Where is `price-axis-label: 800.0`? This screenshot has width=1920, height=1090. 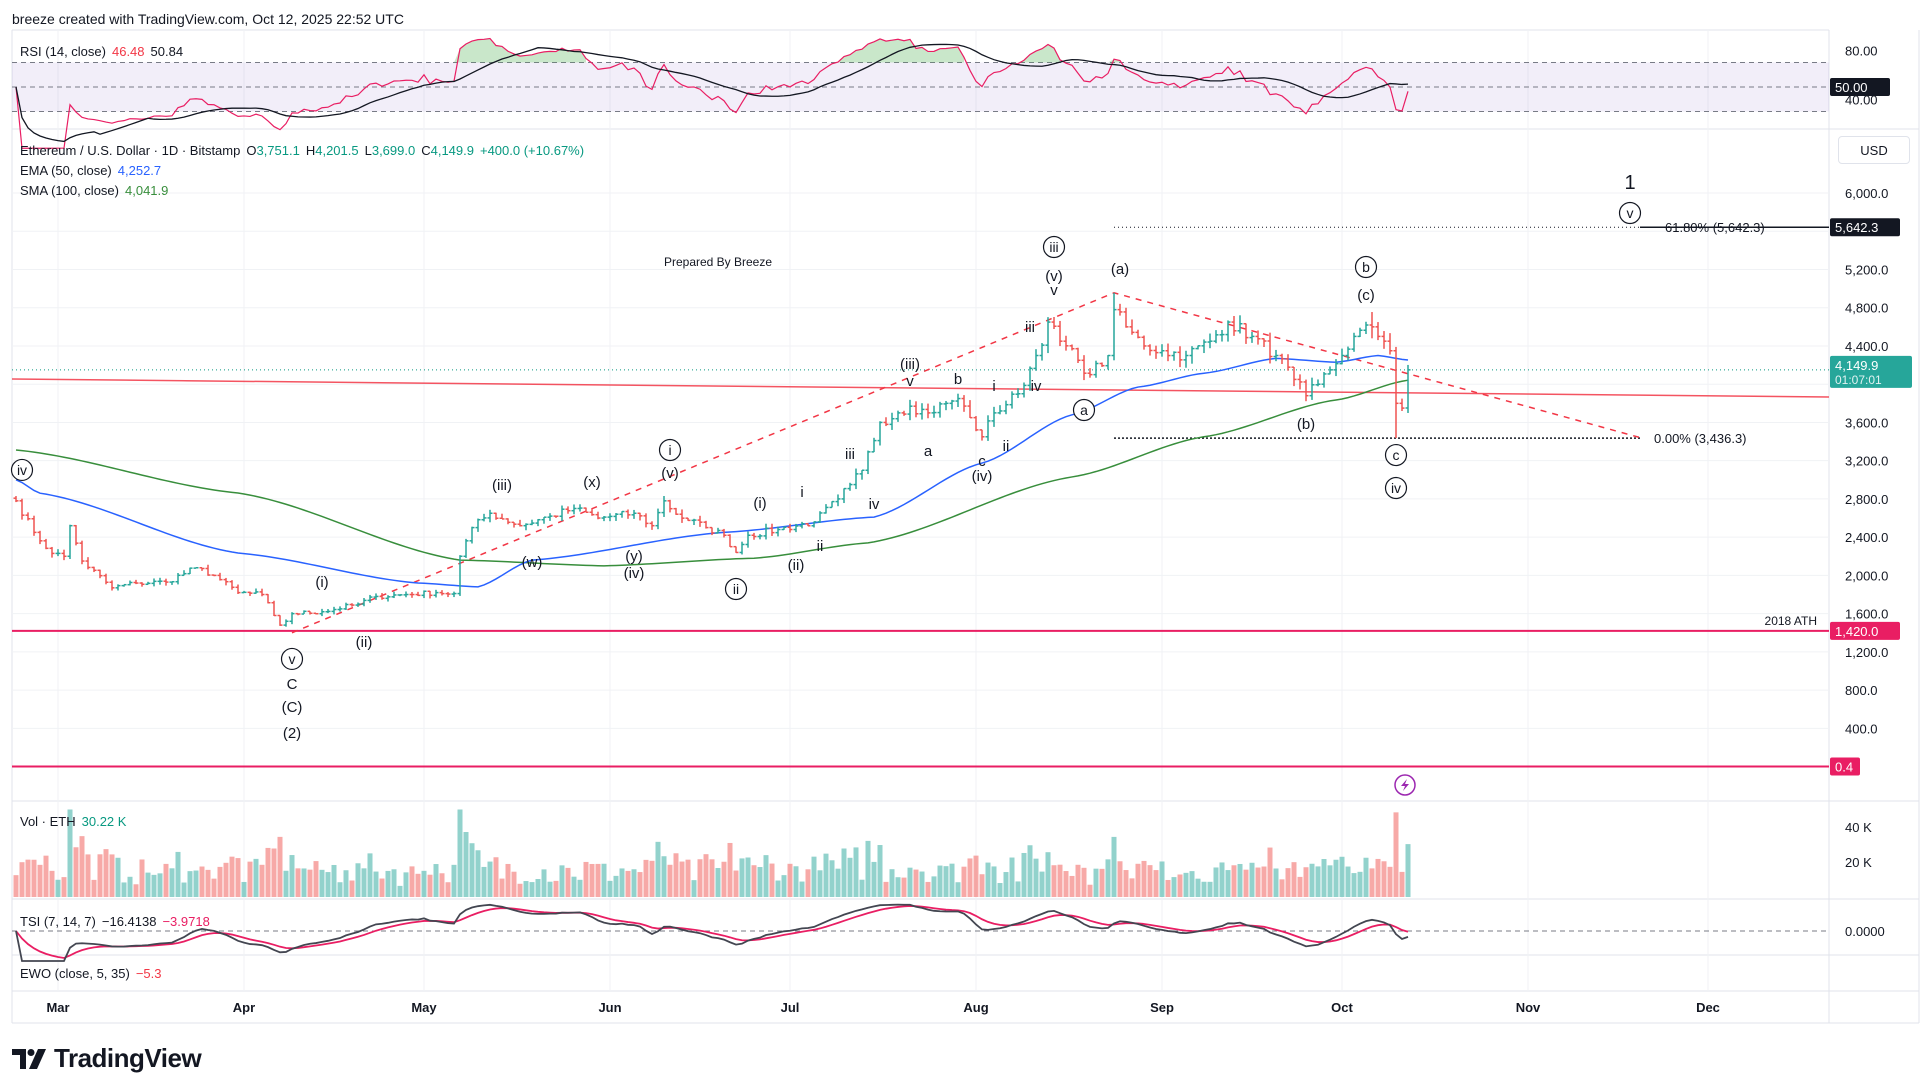 price-axis-label: 800.0 is located at coordinates (1861, 690).